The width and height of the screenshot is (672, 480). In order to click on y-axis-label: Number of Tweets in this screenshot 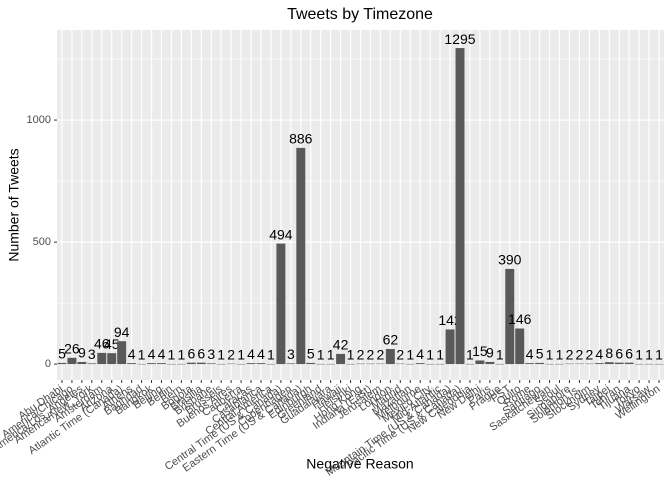, I will do `click(14, 204)`.